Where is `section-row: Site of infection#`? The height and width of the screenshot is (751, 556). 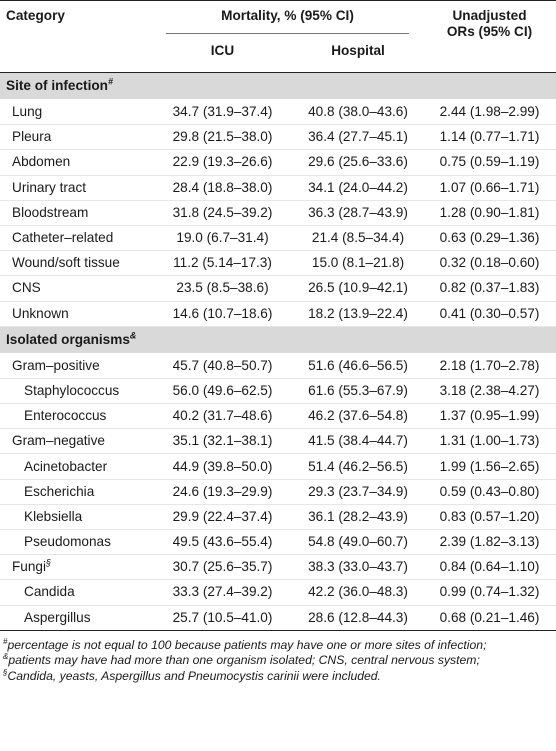
section-row: Site of infection# is located at coordinates (278, 86).